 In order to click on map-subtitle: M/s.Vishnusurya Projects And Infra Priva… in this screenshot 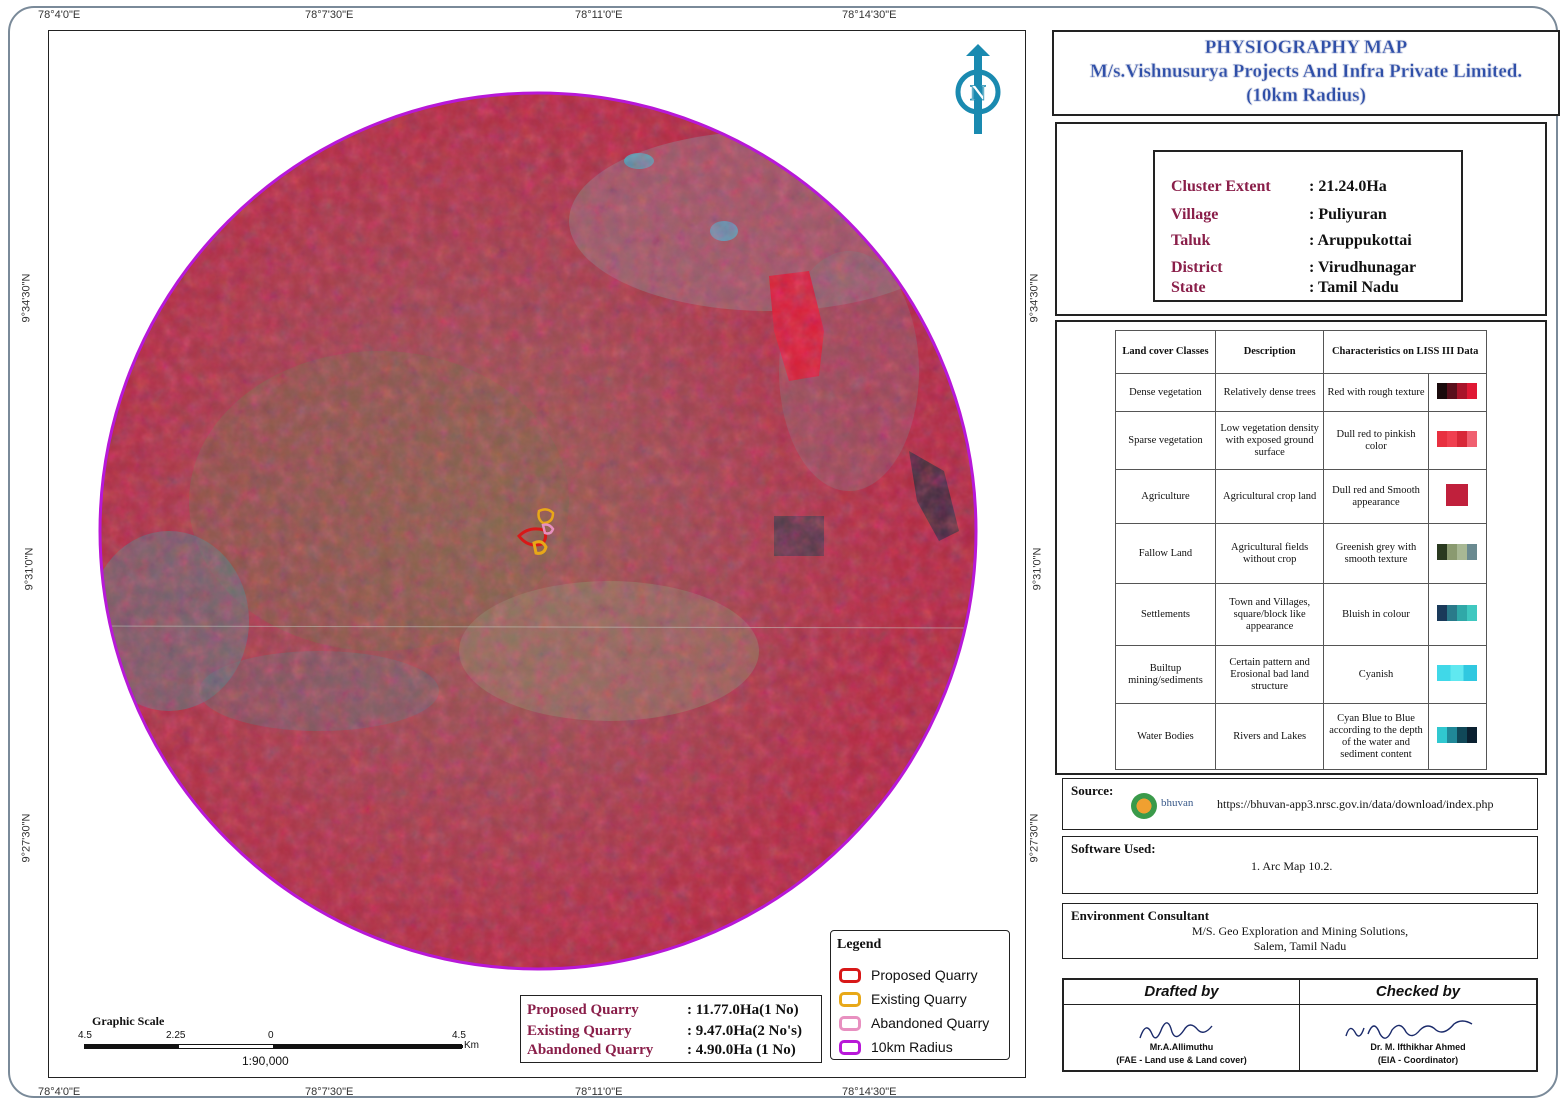, I will do `click(1306, 71)`.